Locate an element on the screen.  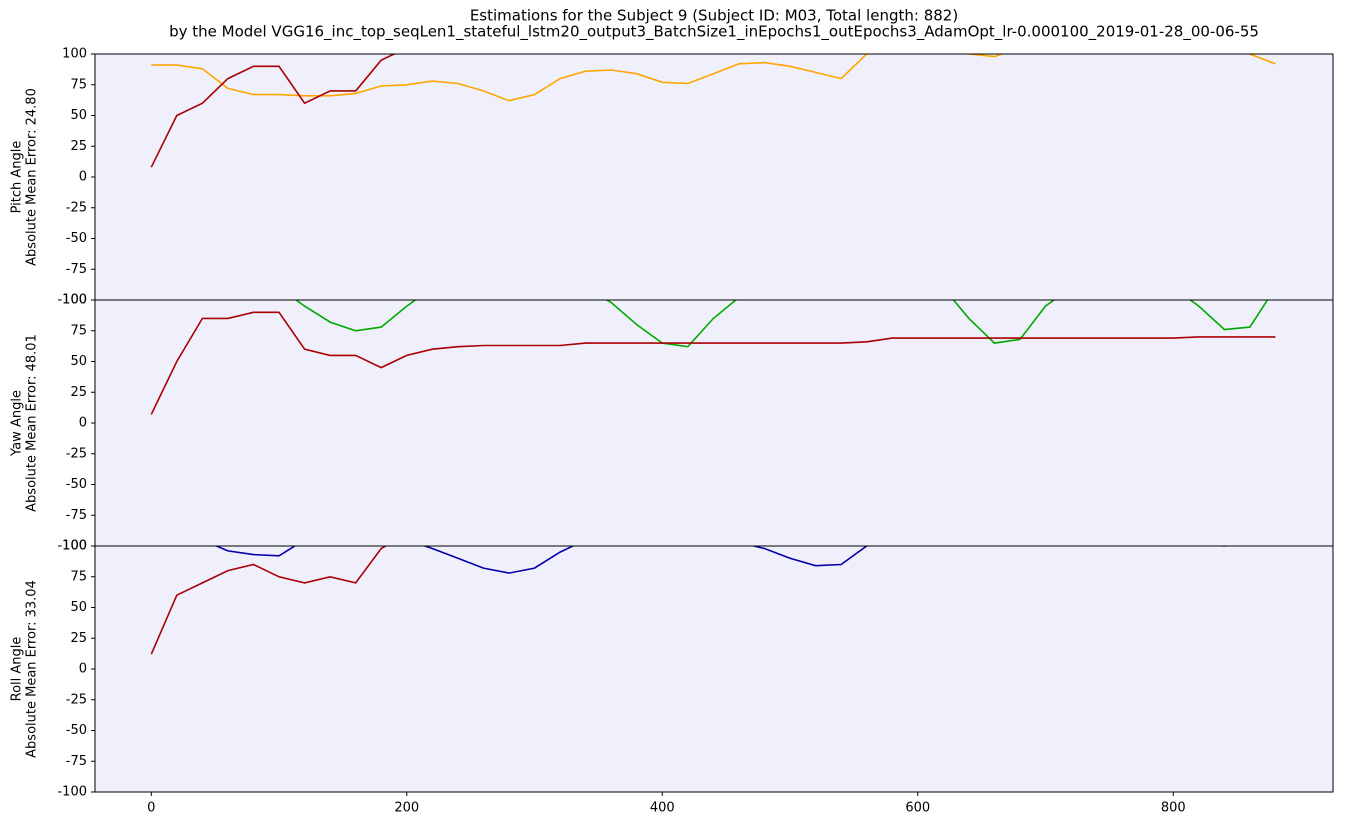
x-tick-label: 0 is located at coordinates (151, 808).